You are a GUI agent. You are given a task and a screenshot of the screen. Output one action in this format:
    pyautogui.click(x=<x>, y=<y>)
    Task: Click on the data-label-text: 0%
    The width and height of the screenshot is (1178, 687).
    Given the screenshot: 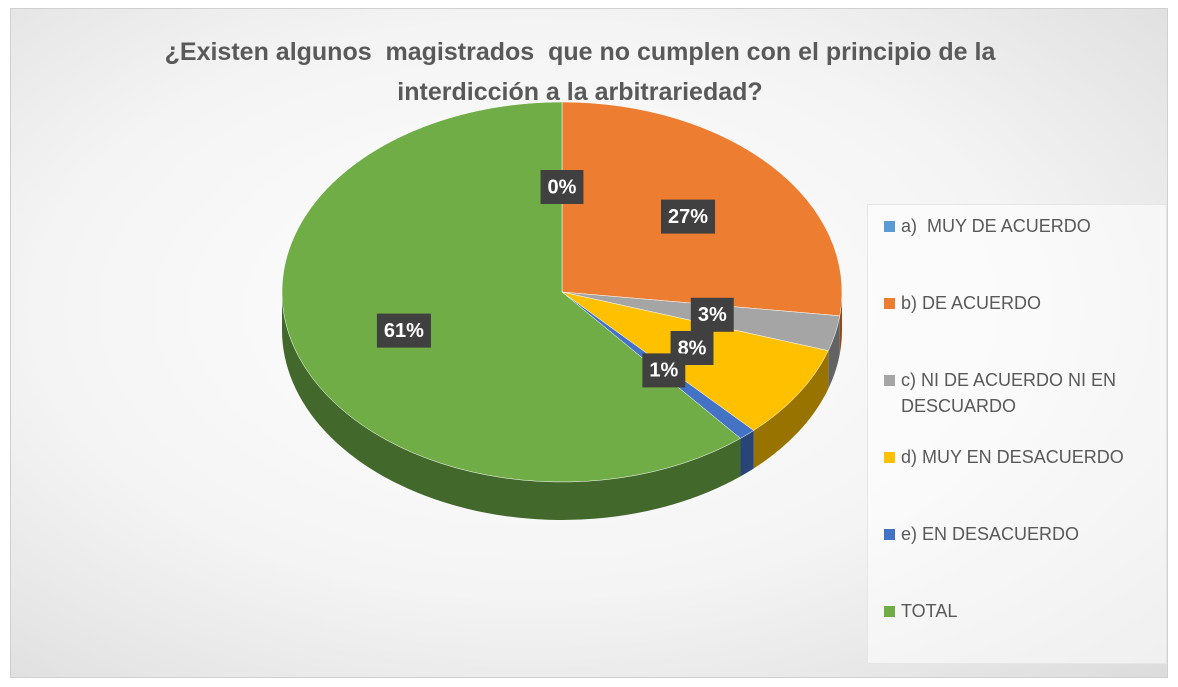 What is the action you would take?
    pyautogui.click(x=562, y=187)
    